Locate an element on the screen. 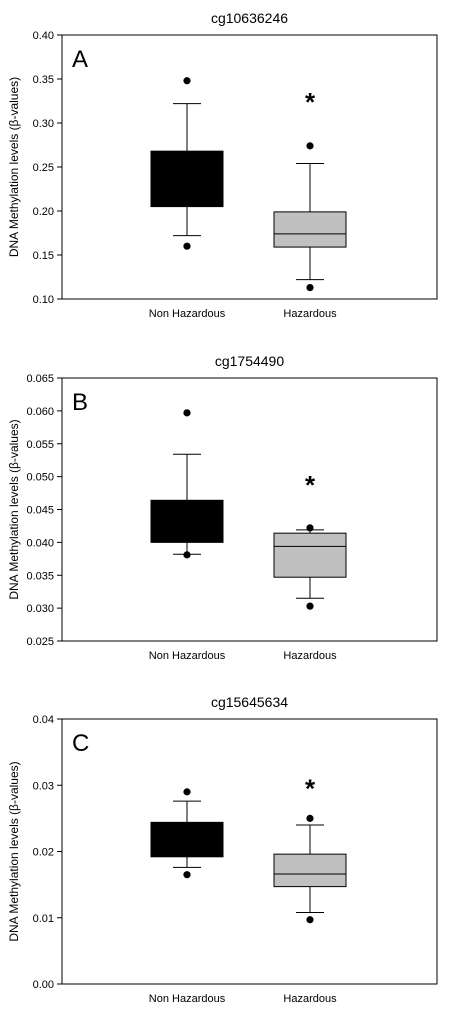  chart-title: cg1754490 is located at coordinates (250, 361).